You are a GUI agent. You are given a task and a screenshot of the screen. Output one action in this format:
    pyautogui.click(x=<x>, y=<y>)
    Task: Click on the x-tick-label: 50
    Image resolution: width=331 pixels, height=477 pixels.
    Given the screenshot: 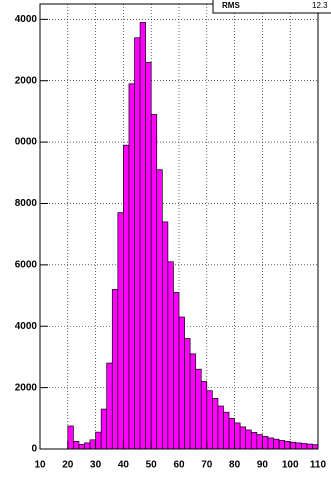 What is the action you would take?
    pyautogui.click(x=152, y=465)
    